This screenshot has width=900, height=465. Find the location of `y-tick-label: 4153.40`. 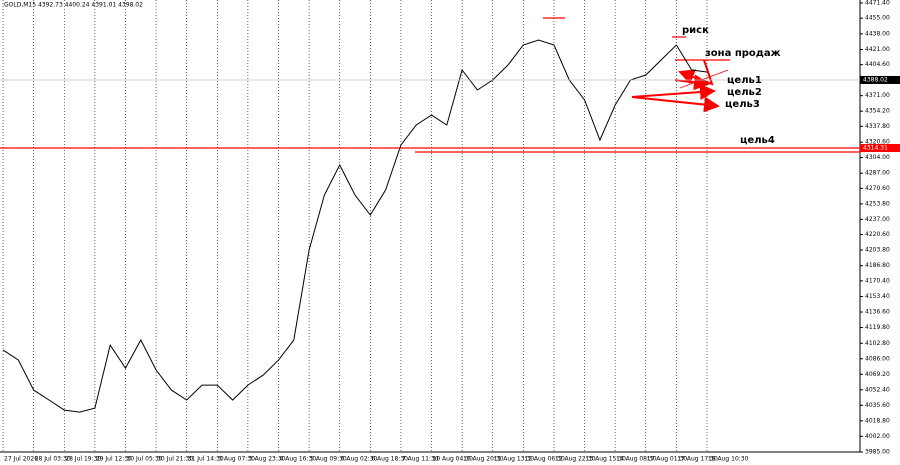

y-tick-label: 4153.40 is located at coordinates (877, 296).